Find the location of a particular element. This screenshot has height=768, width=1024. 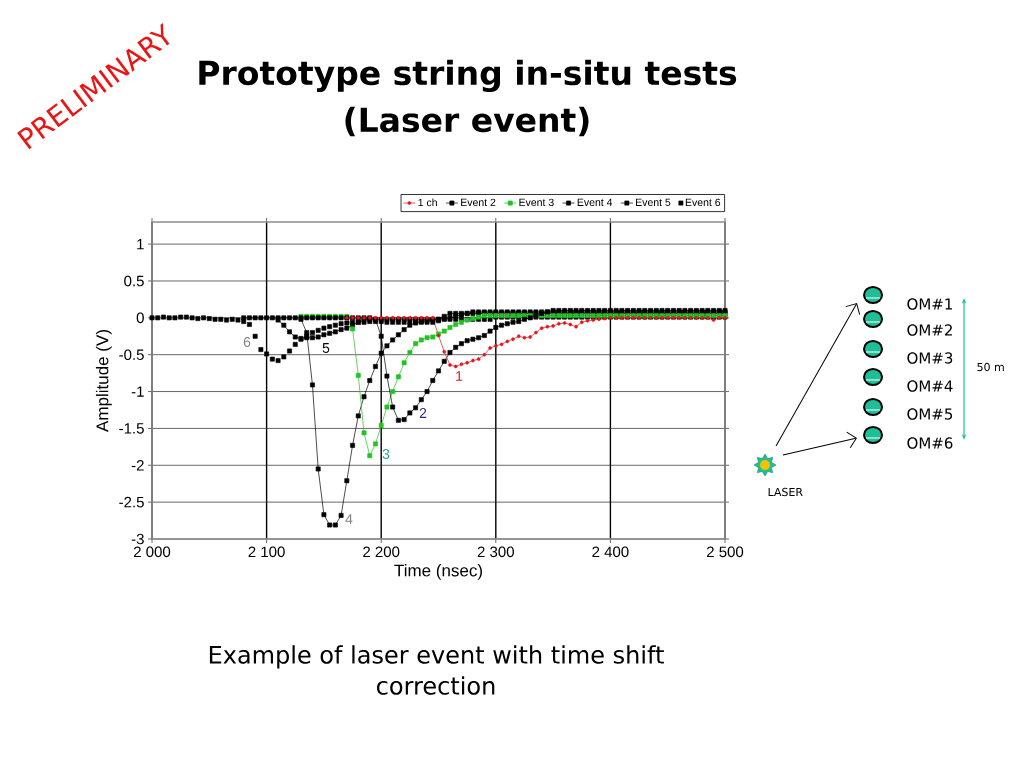

y-tick-label: 1 is located at coordinates (140, 244).